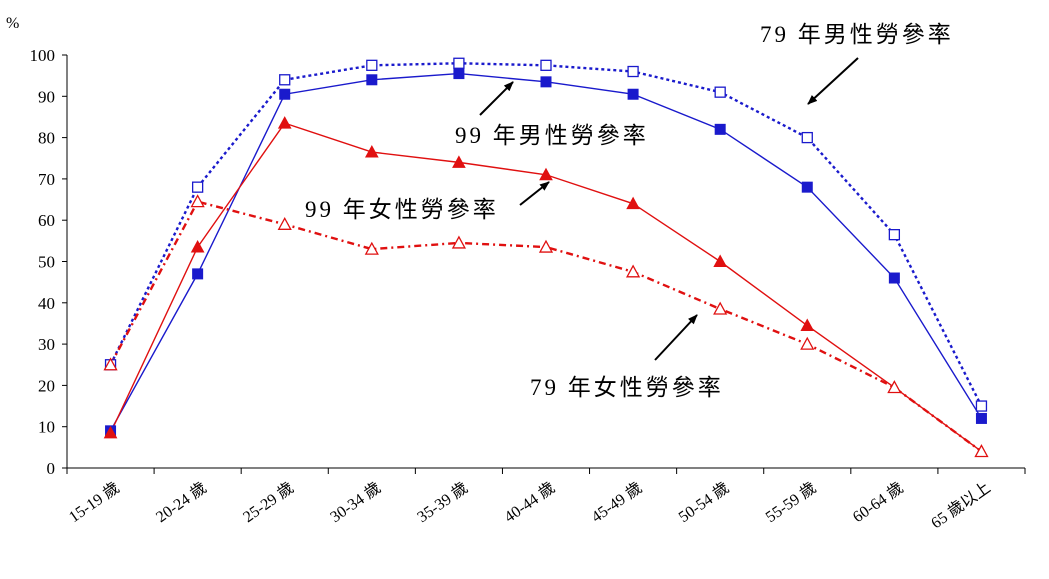  Describe the element at coordinates (703, 503) in the screenshot. I see `x-tick-label: 50-54 歲` at that location.